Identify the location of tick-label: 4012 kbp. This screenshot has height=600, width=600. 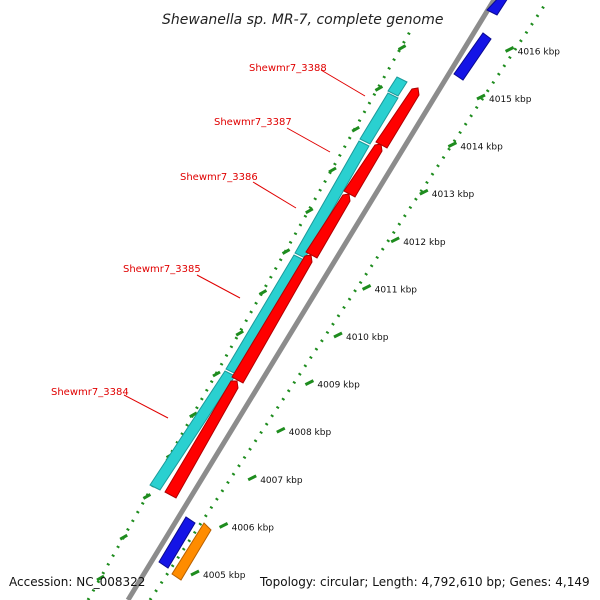
(424, 243).